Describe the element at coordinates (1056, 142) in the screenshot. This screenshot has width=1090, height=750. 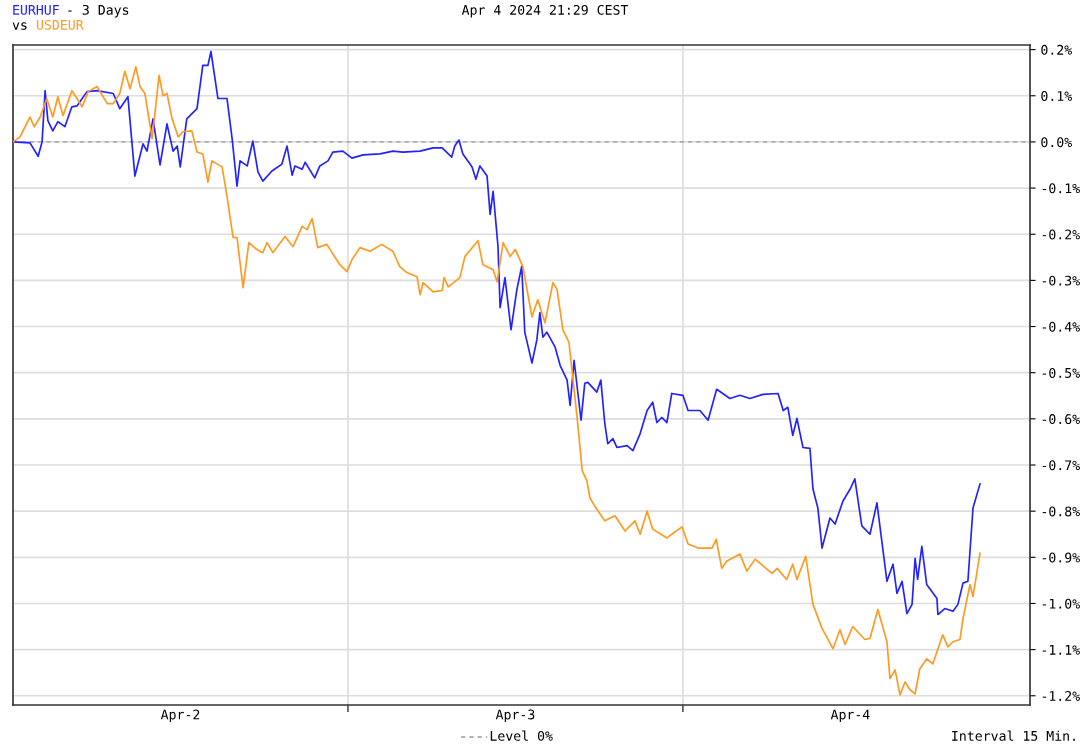
I see `y-tick-label: 0.0%` at that location.